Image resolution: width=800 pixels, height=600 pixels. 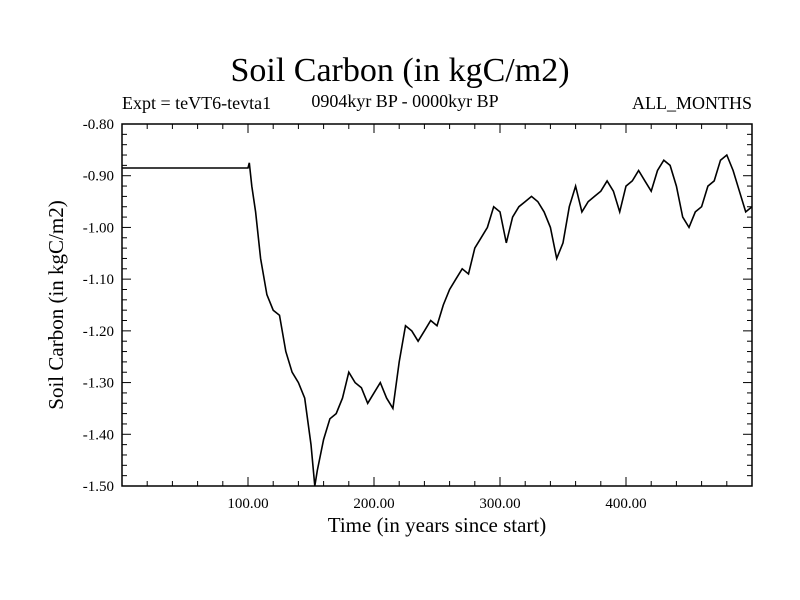 I want to click on months-label: ALL_MONTHS, so click(x=692, y=103).